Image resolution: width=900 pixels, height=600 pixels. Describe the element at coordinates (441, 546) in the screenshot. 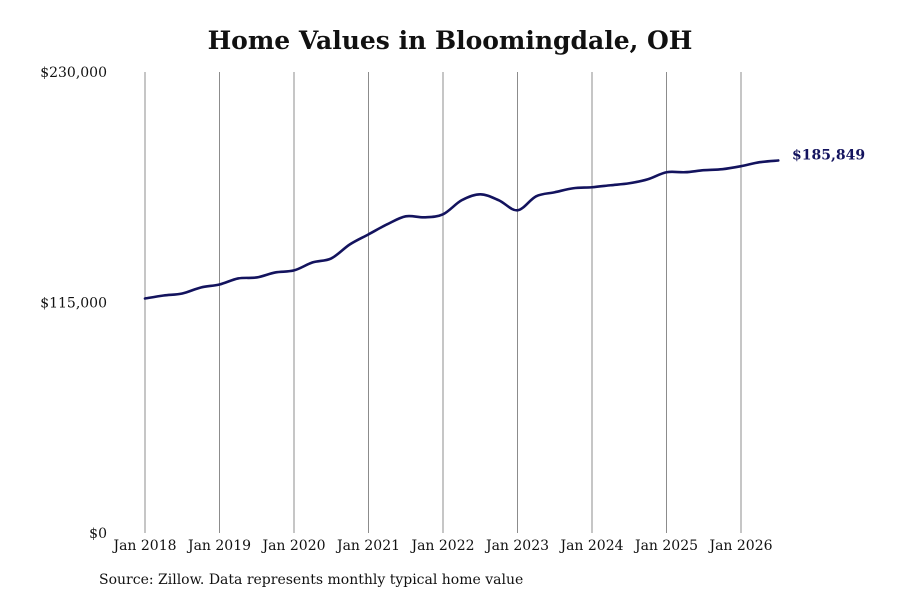

I see `x-tick-label: Jan 2022` at that location.